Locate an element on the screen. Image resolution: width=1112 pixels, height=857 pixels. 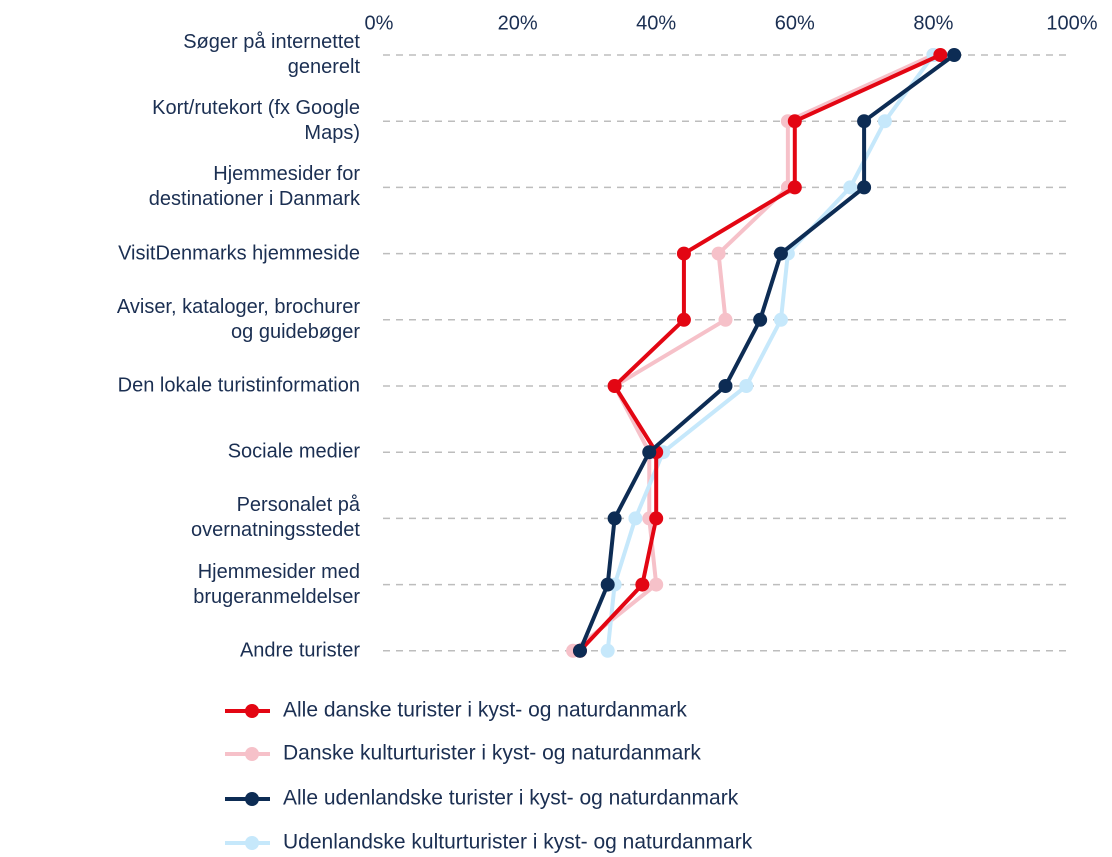
x-tick-label: 100% is located at coordinates (1071, 23).